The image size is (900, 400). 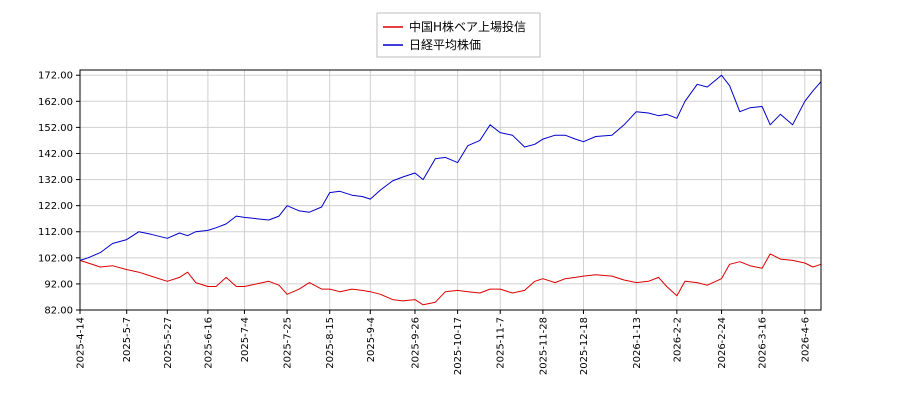 What do you see at coordinates (208, 343) in the screenshot?
I see `x-tick-label: 2025-6-16` at bounding box center [208, 343].